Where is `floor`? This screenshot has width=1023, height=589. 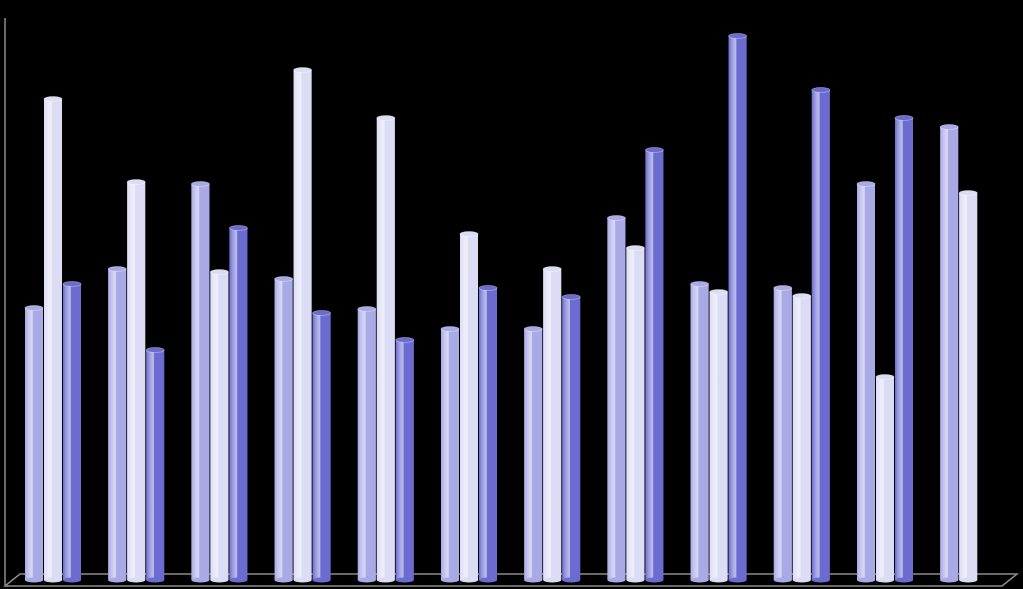
floor is located at coordinates (511, 580).